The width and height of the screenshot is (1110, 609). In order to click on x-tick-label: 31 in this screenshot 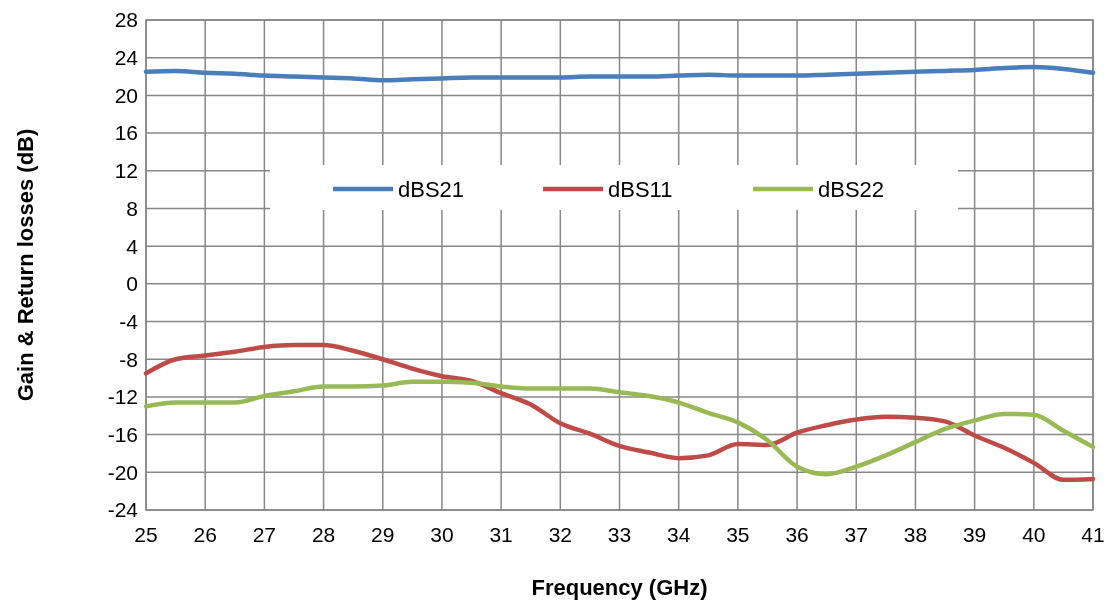, I will do `click(501, 534)`.